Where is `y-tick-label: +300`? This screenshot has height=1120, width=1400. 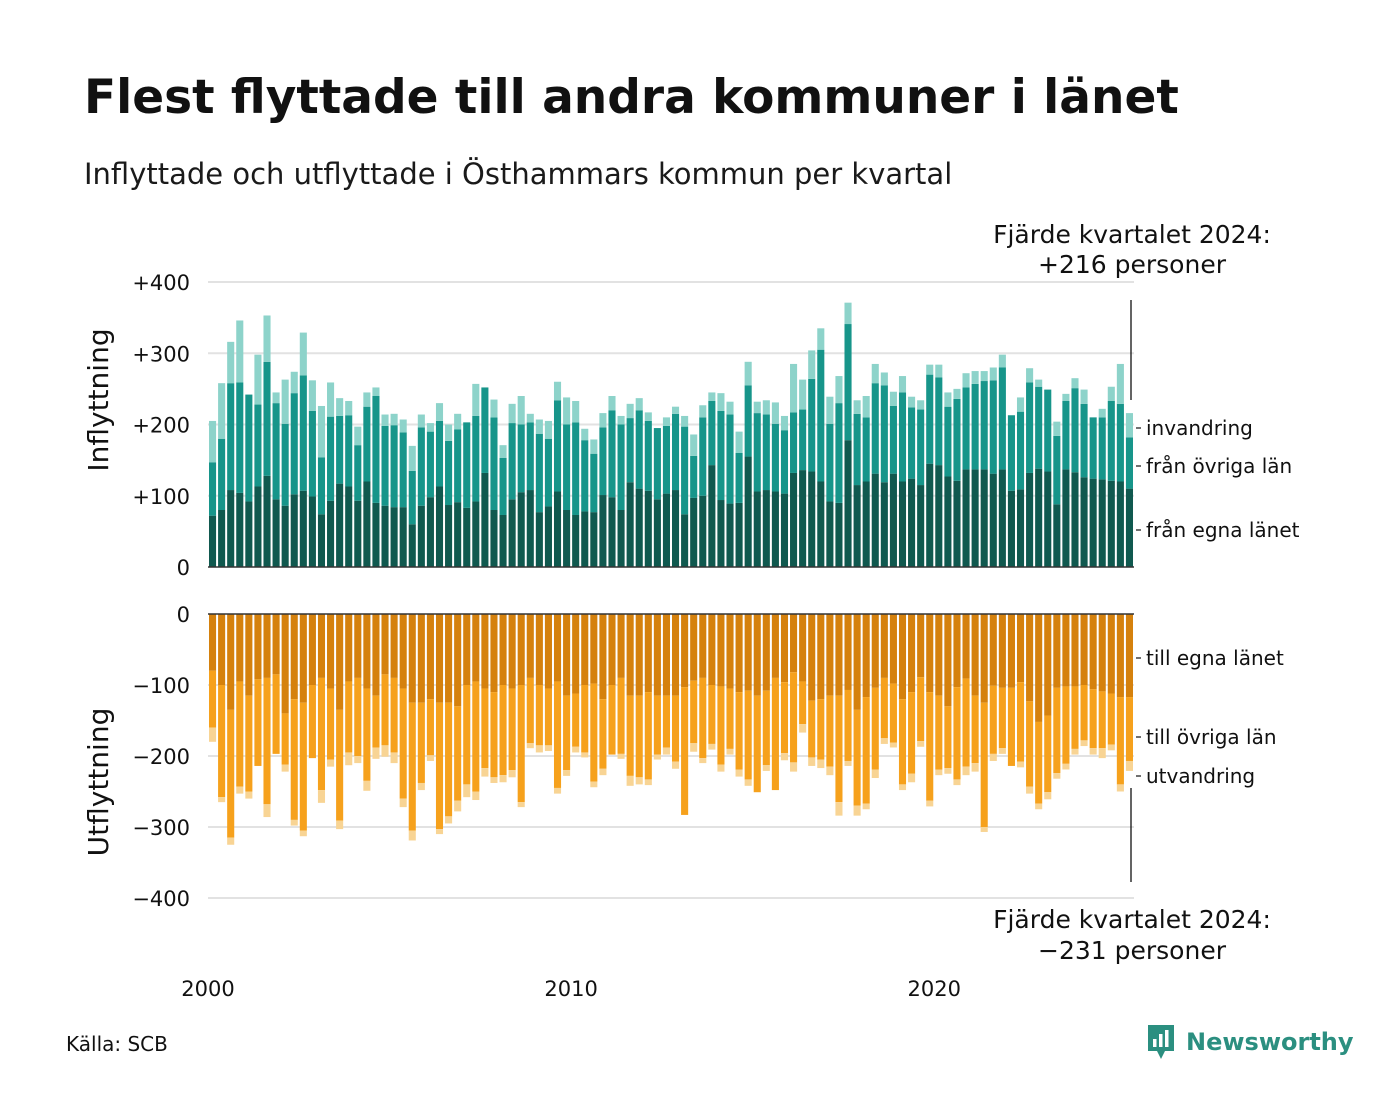 y-tick-label: +300 is located at coordinates (161, 354).